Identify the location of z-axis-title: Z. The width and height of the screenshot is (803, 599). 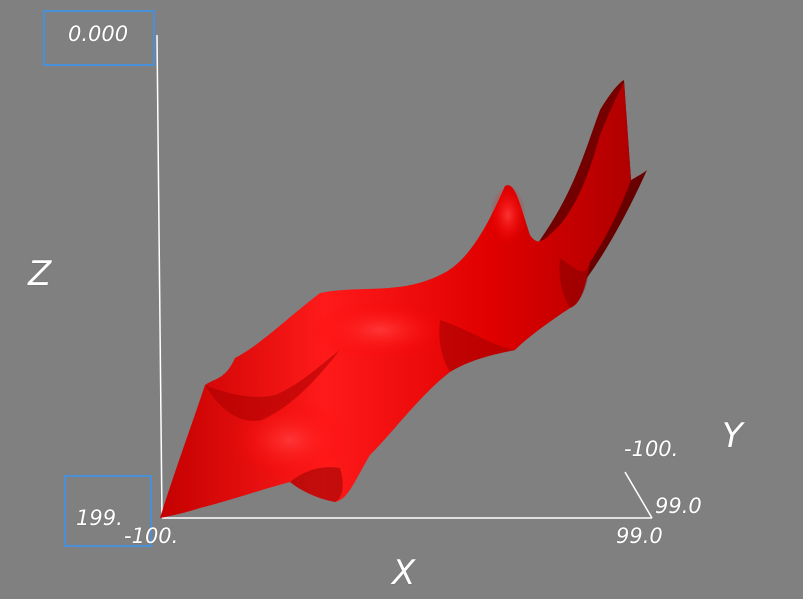
(40, 274).